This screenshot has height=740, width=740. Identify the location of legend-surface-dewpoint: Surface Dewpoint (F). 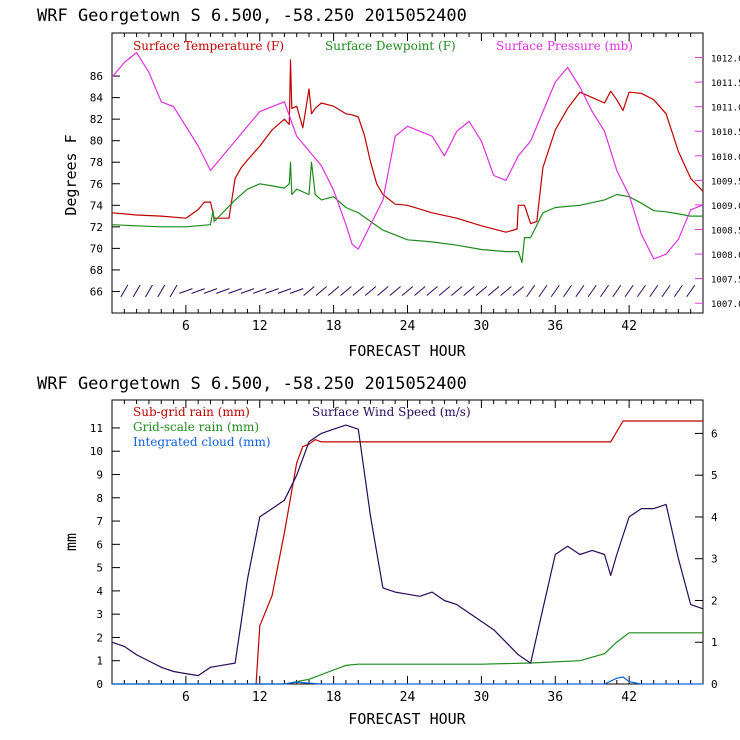
(390, 46).